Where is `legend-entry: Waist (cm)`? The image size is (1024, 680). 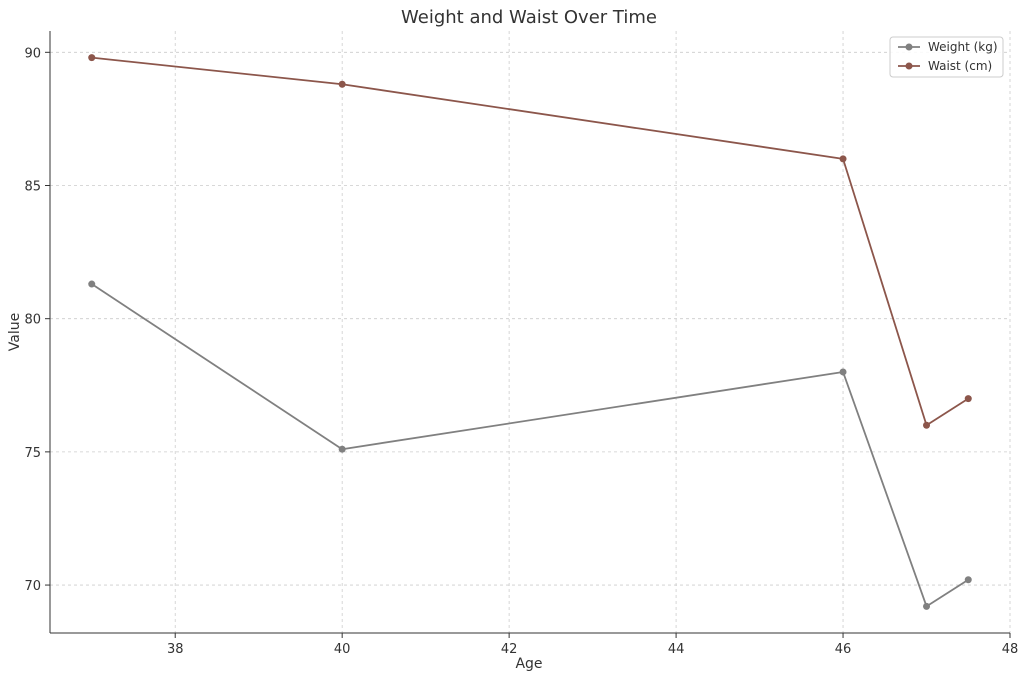
legend-entry: Waist (cm) is located at coordinates (960, 66).